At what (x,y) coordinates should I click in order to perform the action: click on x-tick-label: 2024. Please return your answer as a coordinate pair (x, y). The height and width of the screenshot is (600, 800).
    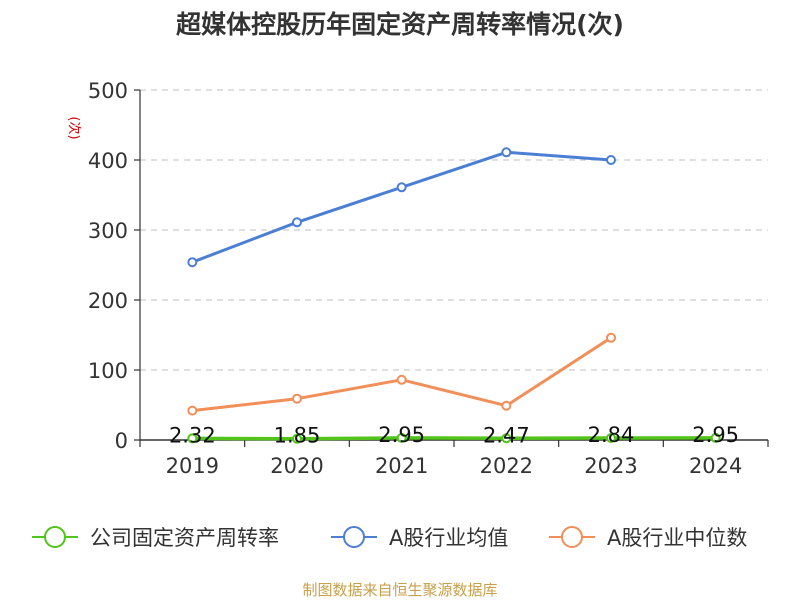
    Looking at the image, I should click on (715, 466).